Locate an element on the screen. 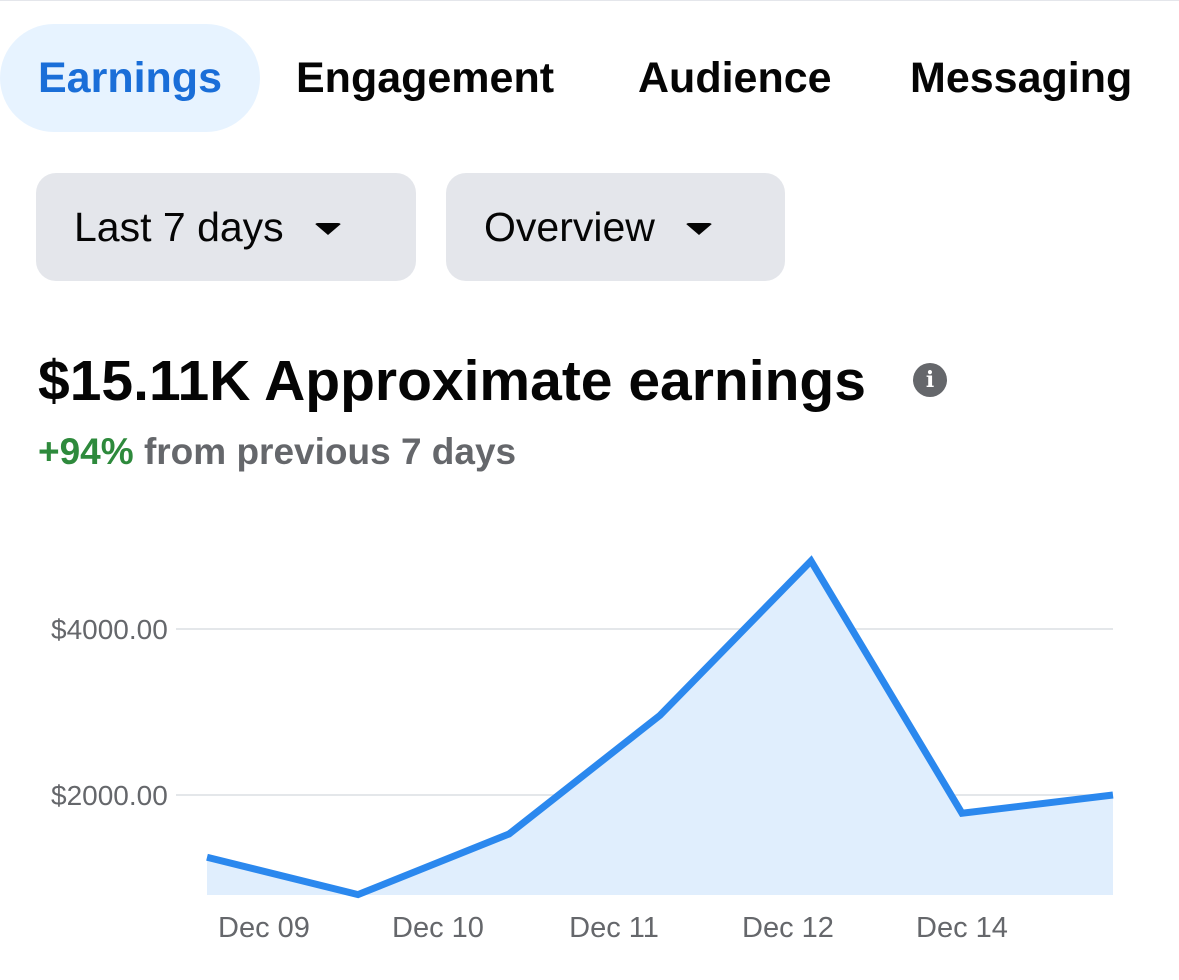 The width and height of the screenshot is (1179, 980). x-tick-label: Dec 09 is located at coordinates (264, 928).